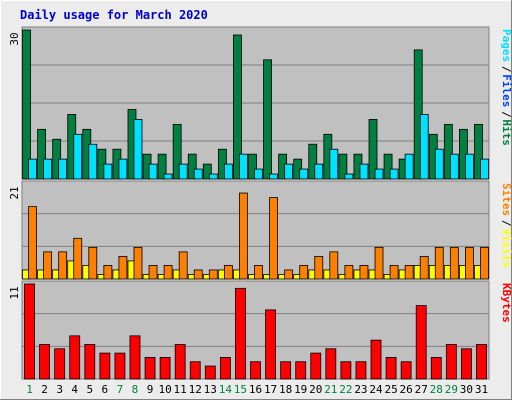  Describe the element at coordinates (89, 389) in the screenshot. I see `x-label-day-5: 5` at that location.